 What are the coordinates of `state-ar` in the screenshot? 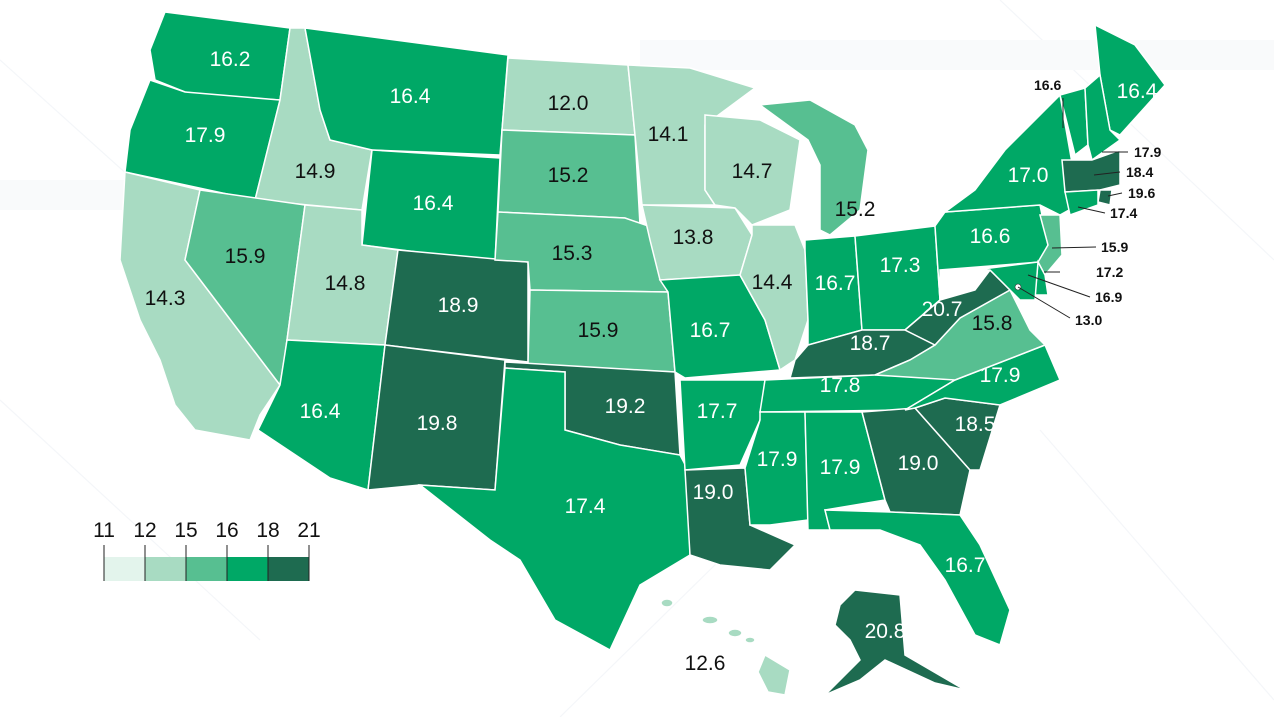 It's located at (722, 425).